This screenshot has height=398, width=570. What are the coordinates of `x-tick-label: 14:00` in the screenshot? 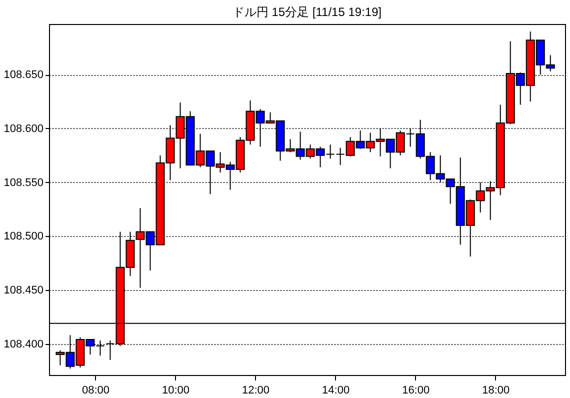 It's located at (336, 390).